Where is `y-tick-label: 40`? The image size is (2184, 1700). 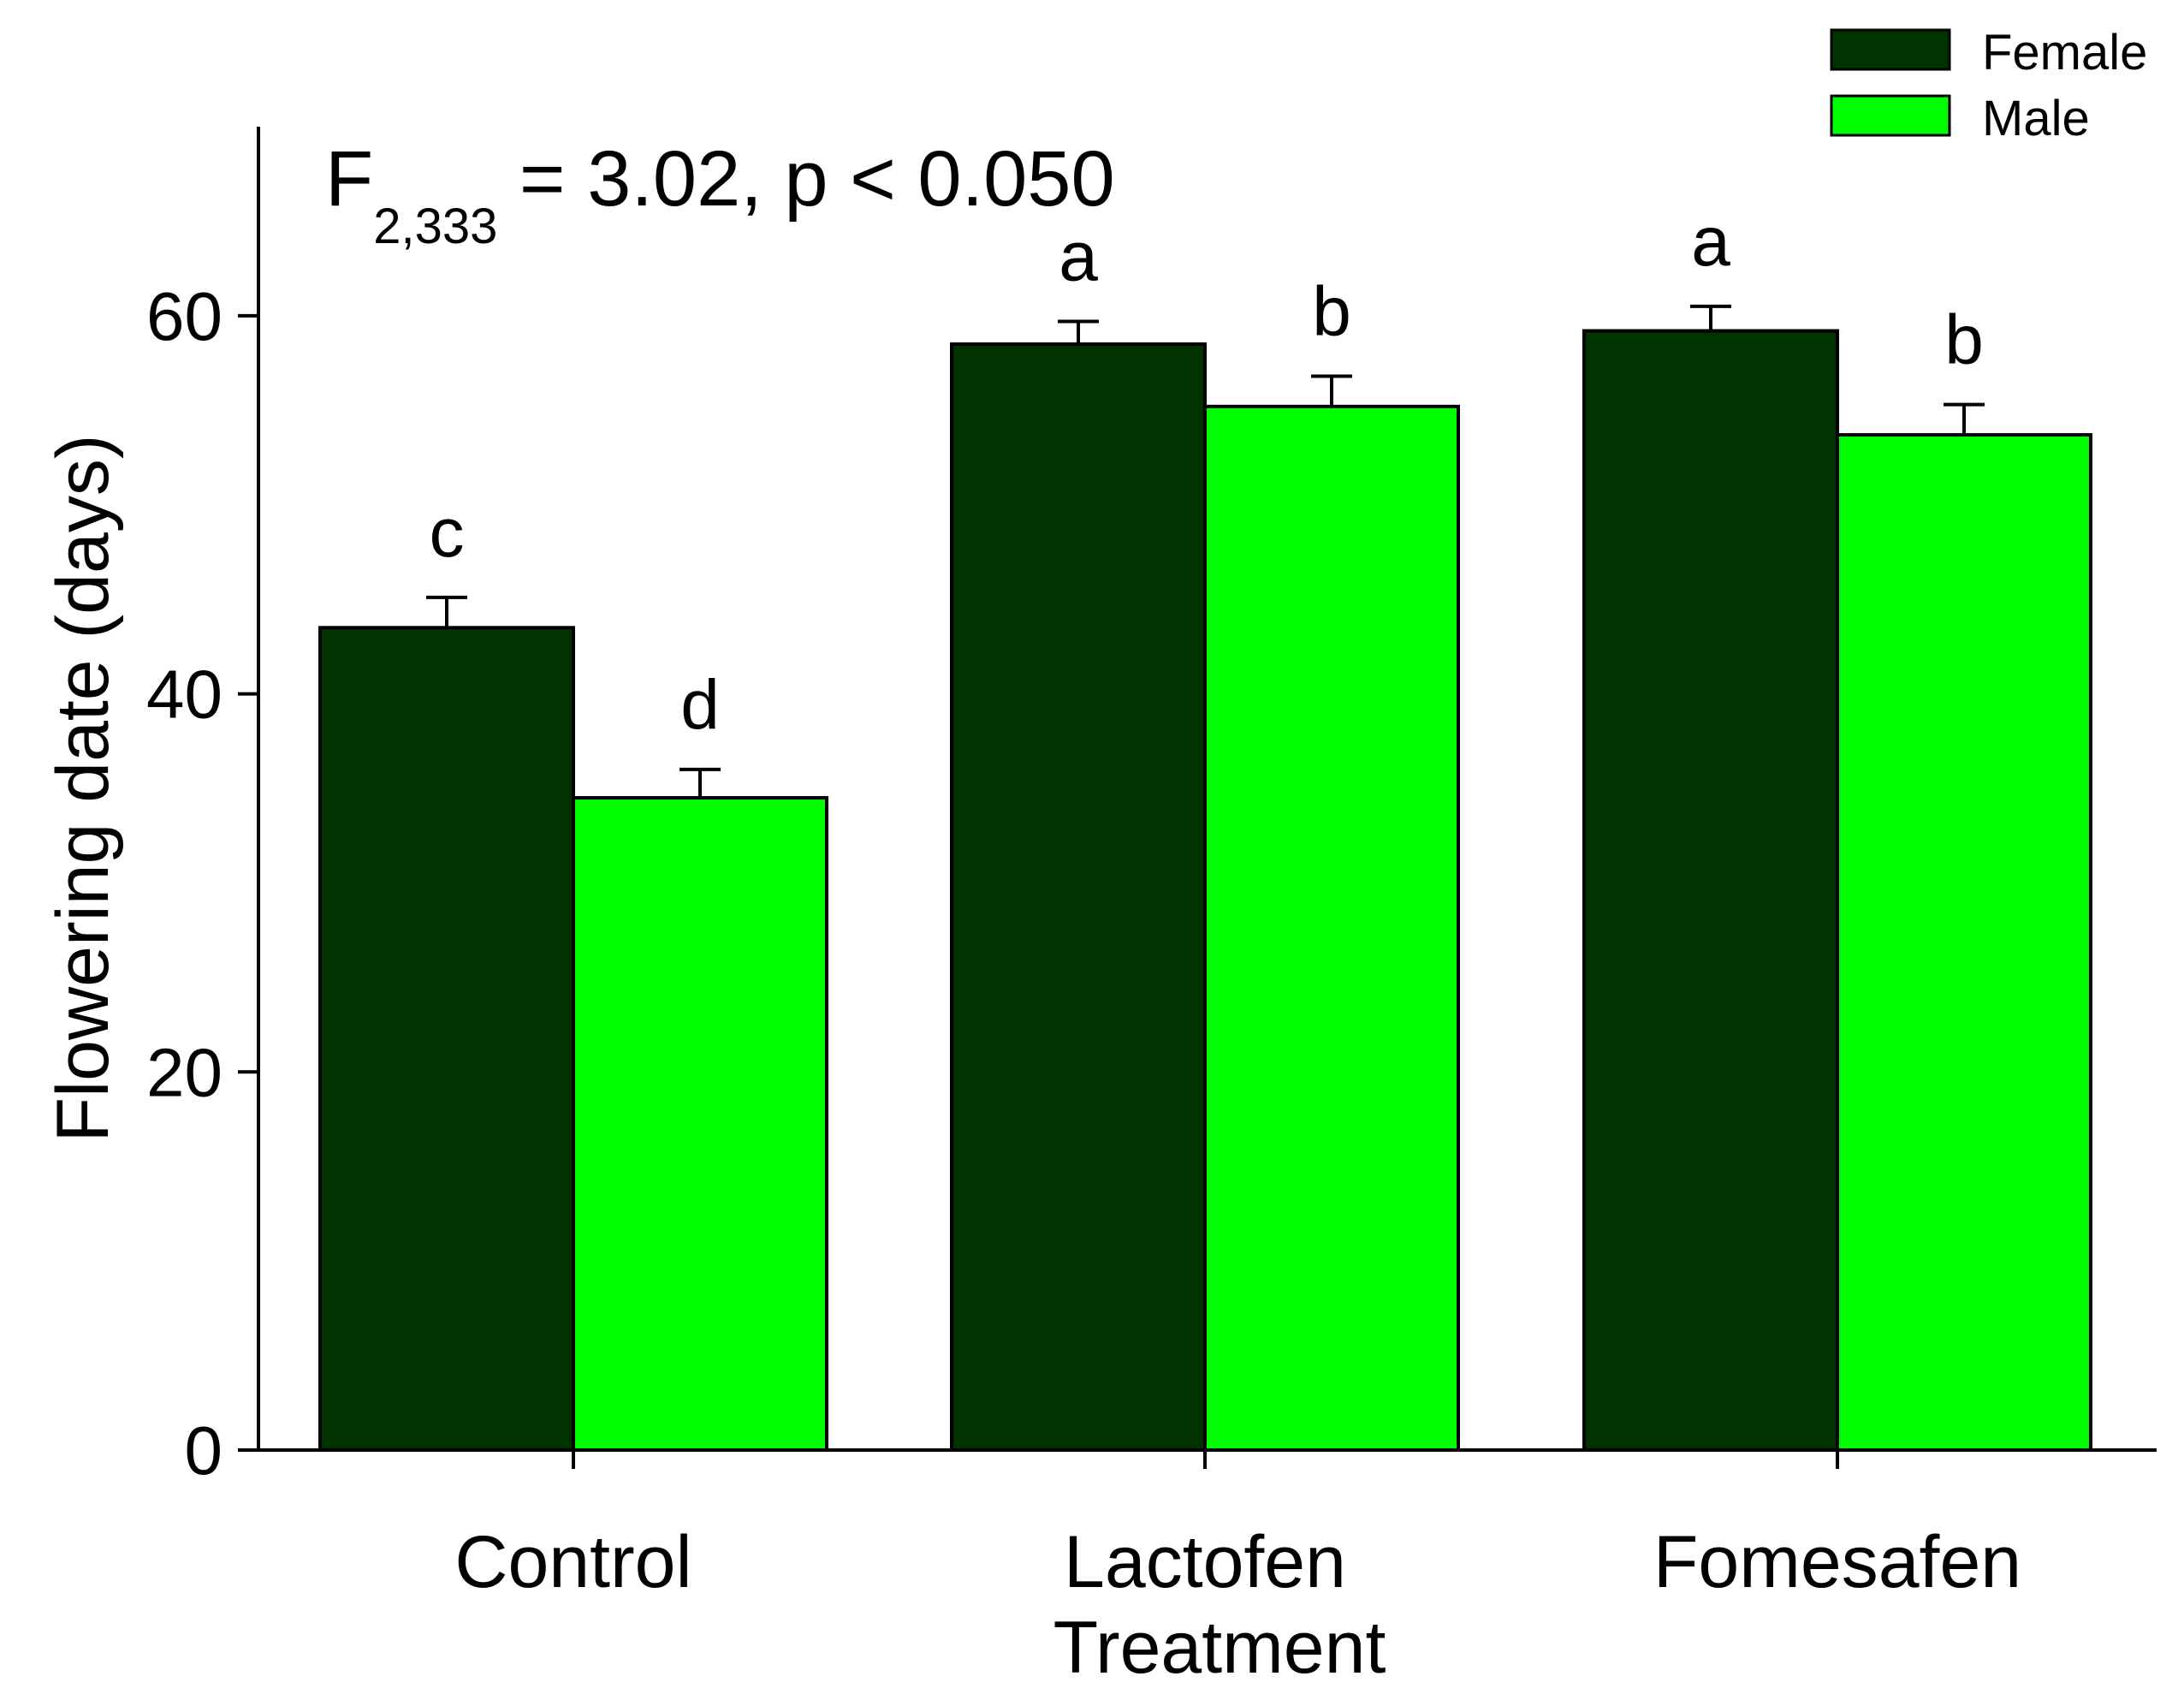
y-tick-label: 40 is located at coordinates (184, 695).